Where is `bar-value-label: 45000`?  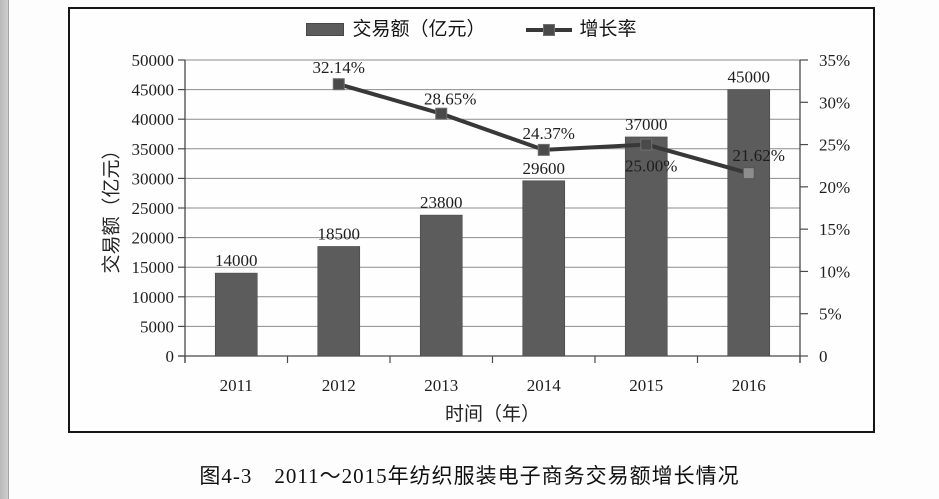
bar-value-label: 45000 is located at coordinates (749, 77).